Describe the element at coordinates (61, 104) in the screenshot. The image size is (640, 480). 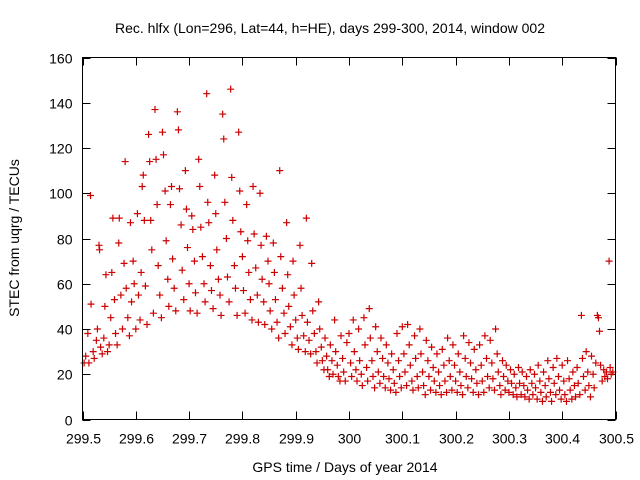
I see `y-tick-label: 140` at that location.